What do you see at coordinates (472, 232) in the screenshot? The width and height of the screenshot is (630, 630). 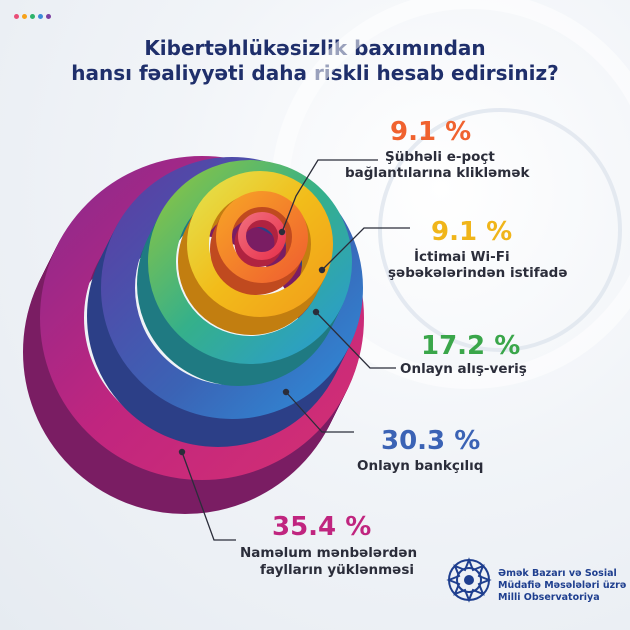 I see `pct-label-2: 9.1 %` at bounding box center [472, 232].